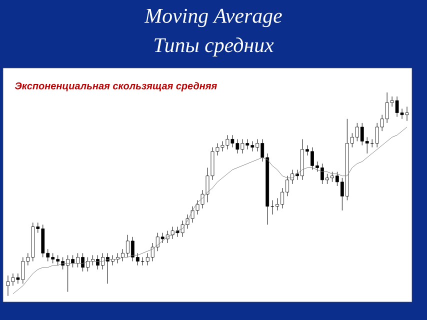 This screenshot has width=427, height=320. What do you see at coordinates (213, 18) in the screenshot?
I see `chart-title: Moving Average` at bounding box center [213, 18].